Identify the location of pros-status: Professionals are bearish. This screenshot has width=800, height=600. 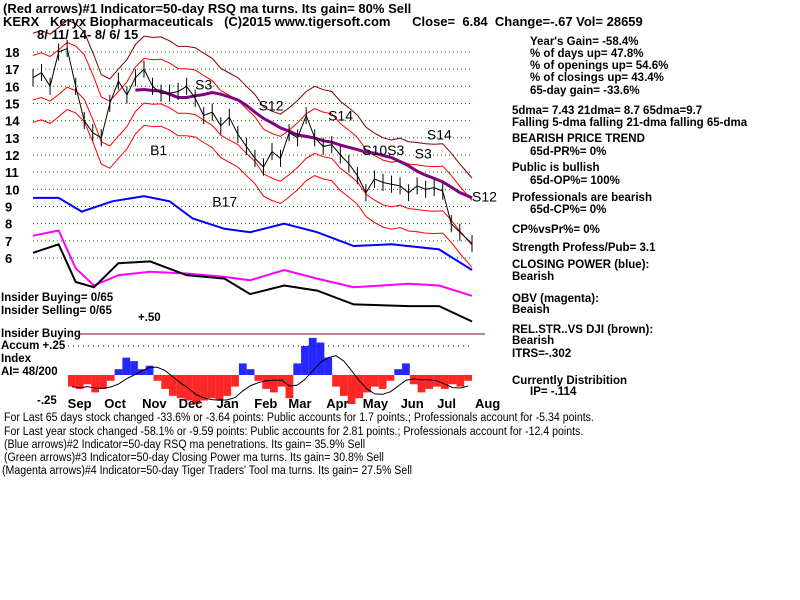
(582, 198).